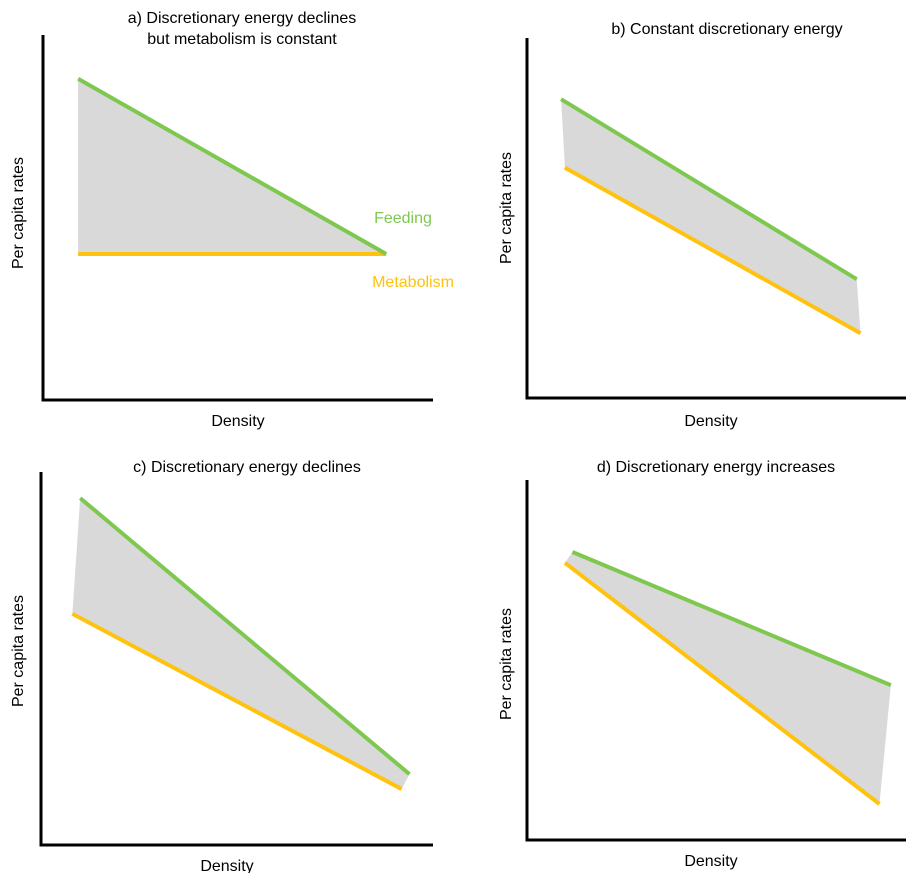 The image size is (906, 873). I want to click on panel-title-line: a) Discretionary energy declines, so click(242, 18).